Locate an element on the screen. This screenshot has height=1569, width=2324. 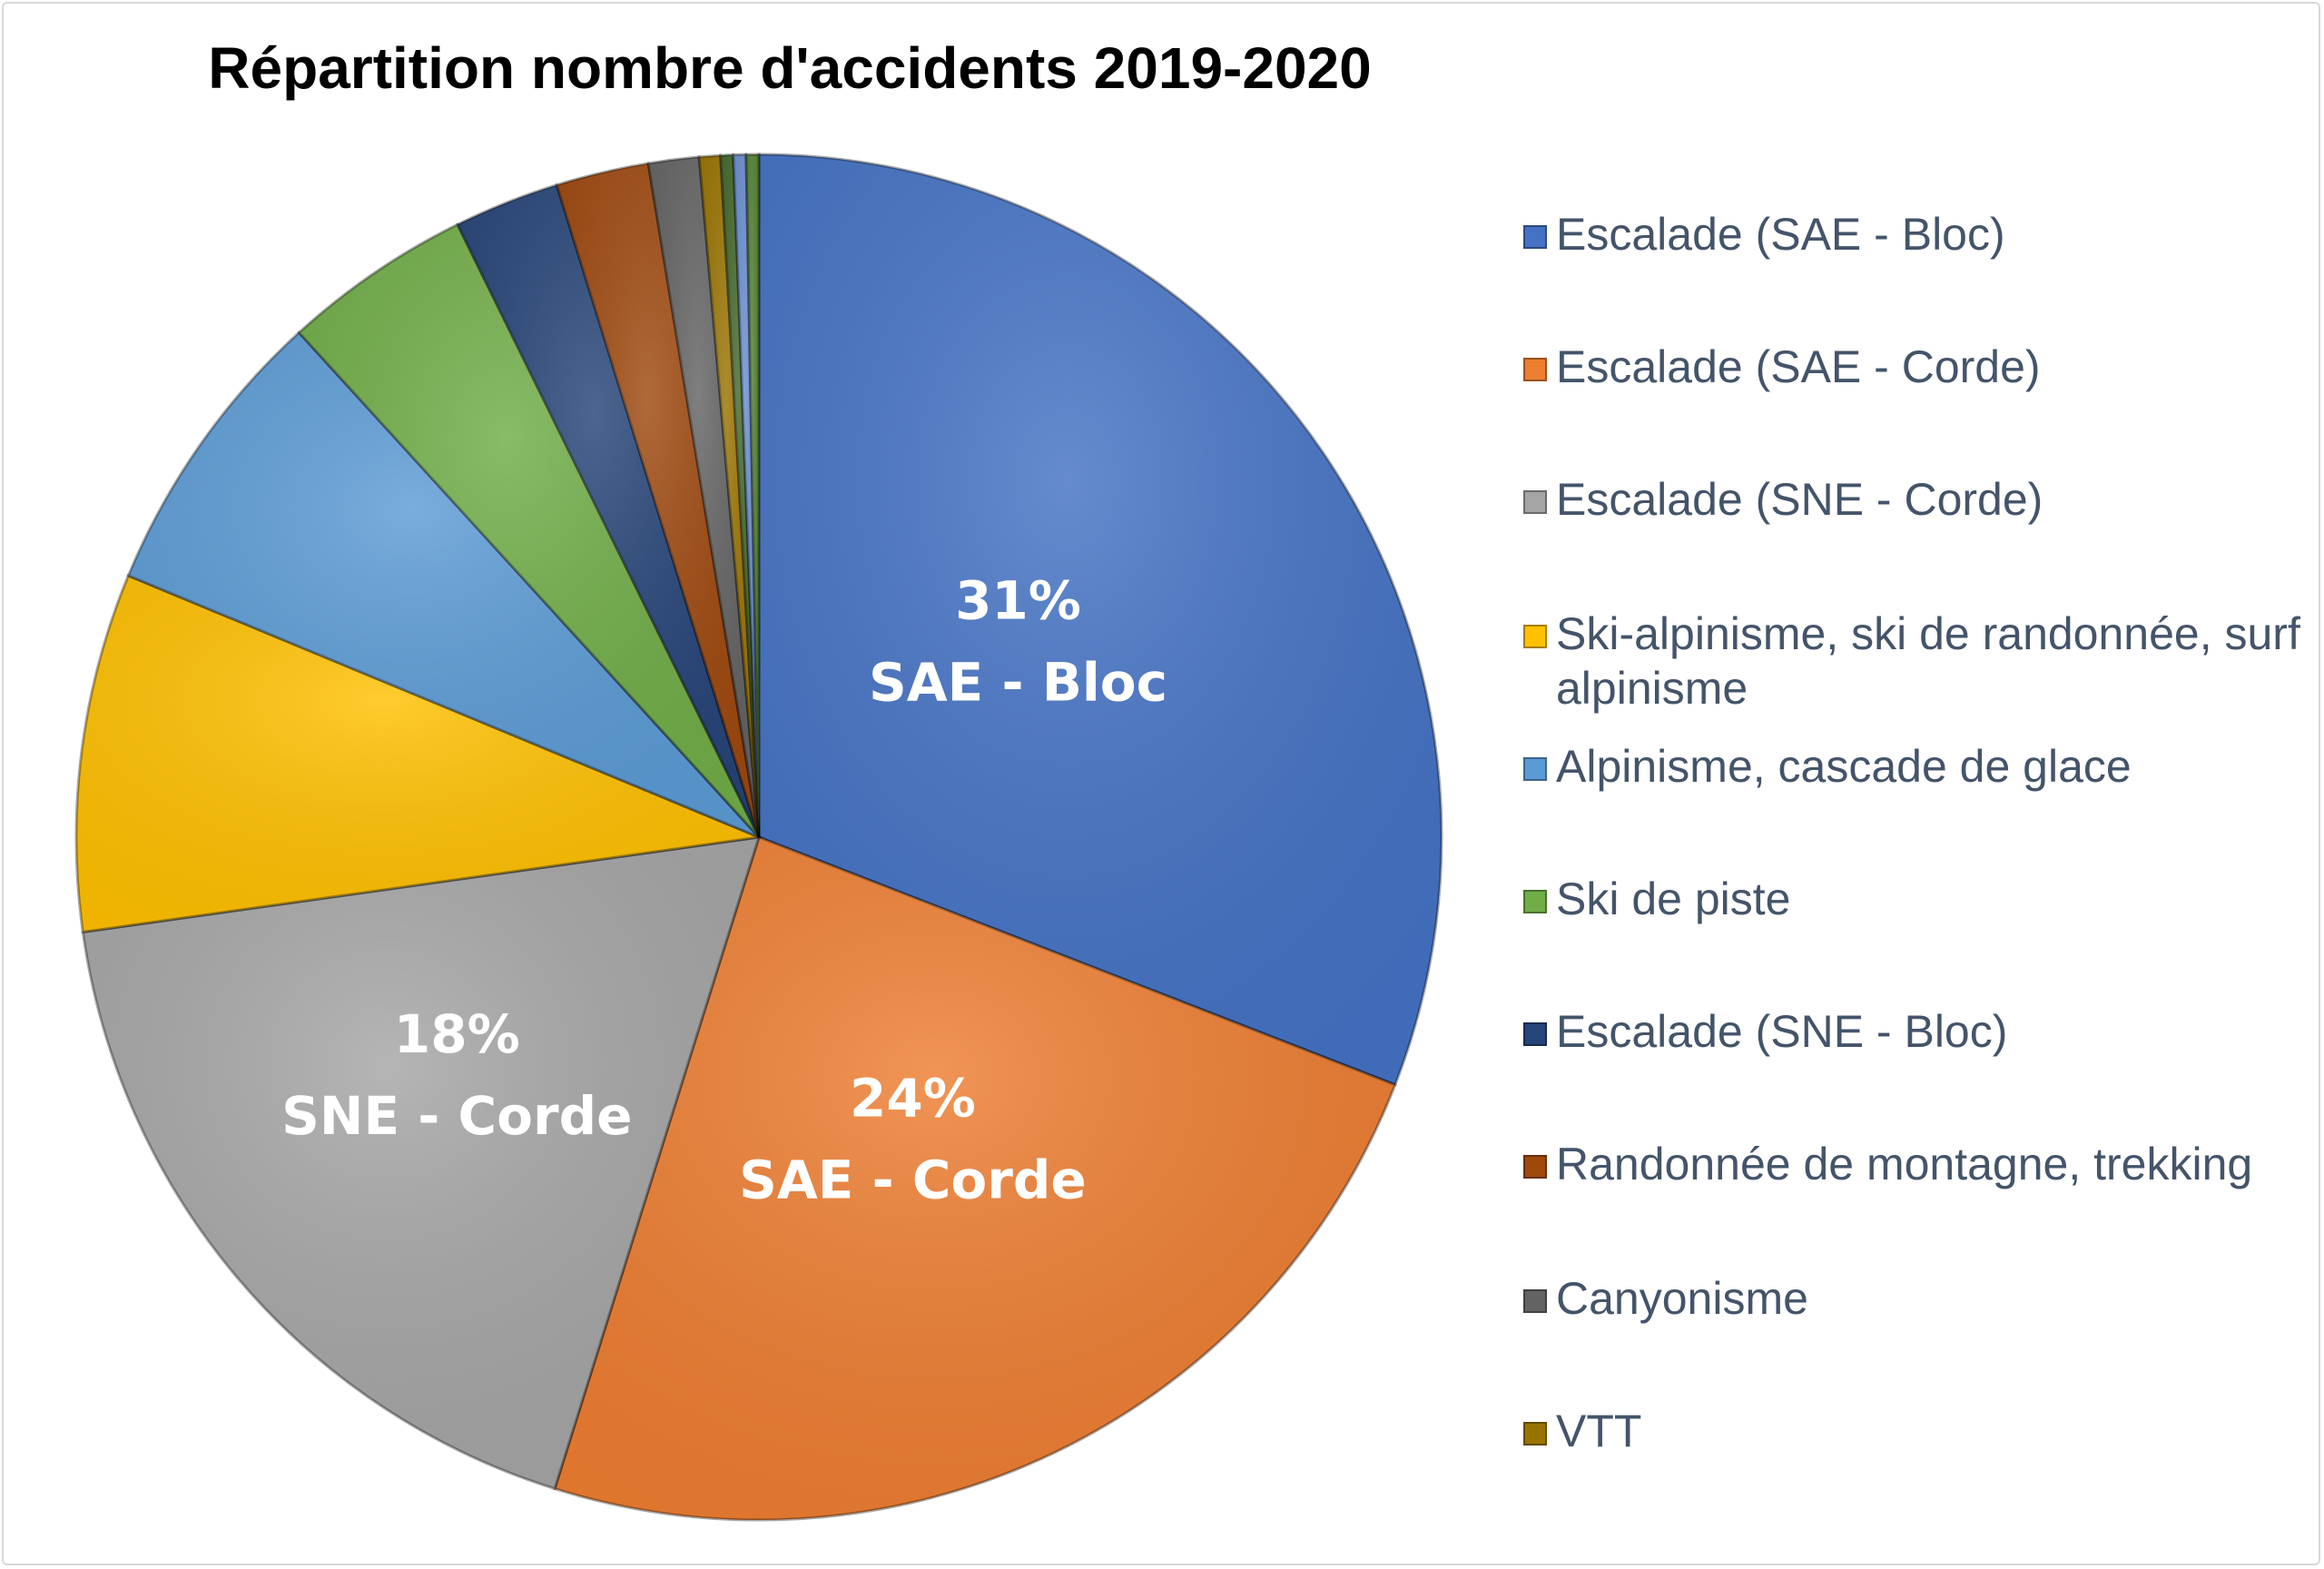
legend-label: Escalade (SAE - Bloc) is located at coordinates (1780, 234).